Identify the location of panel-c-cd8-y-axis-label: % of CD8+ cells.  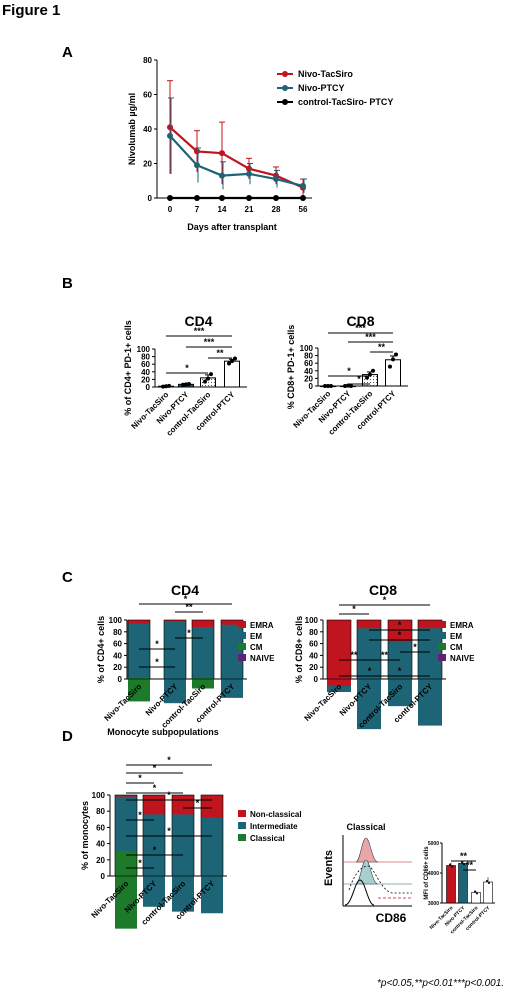
(299, 649).